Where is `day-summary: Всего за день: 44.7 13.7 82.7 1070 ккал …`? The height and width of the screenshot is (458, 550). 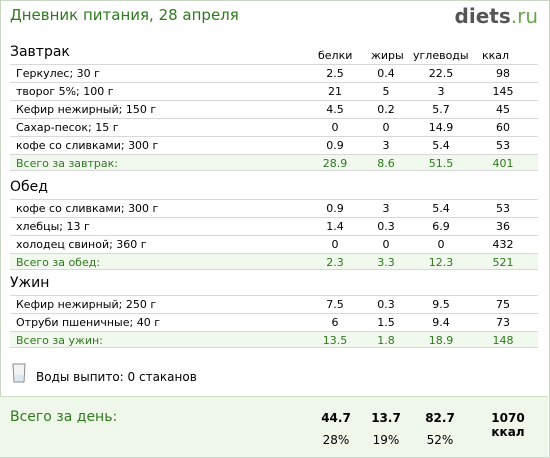
day-summary: Всего за день: 44.7 13.7 82.7 1070 ккал … is located at coordinates (274, 426).